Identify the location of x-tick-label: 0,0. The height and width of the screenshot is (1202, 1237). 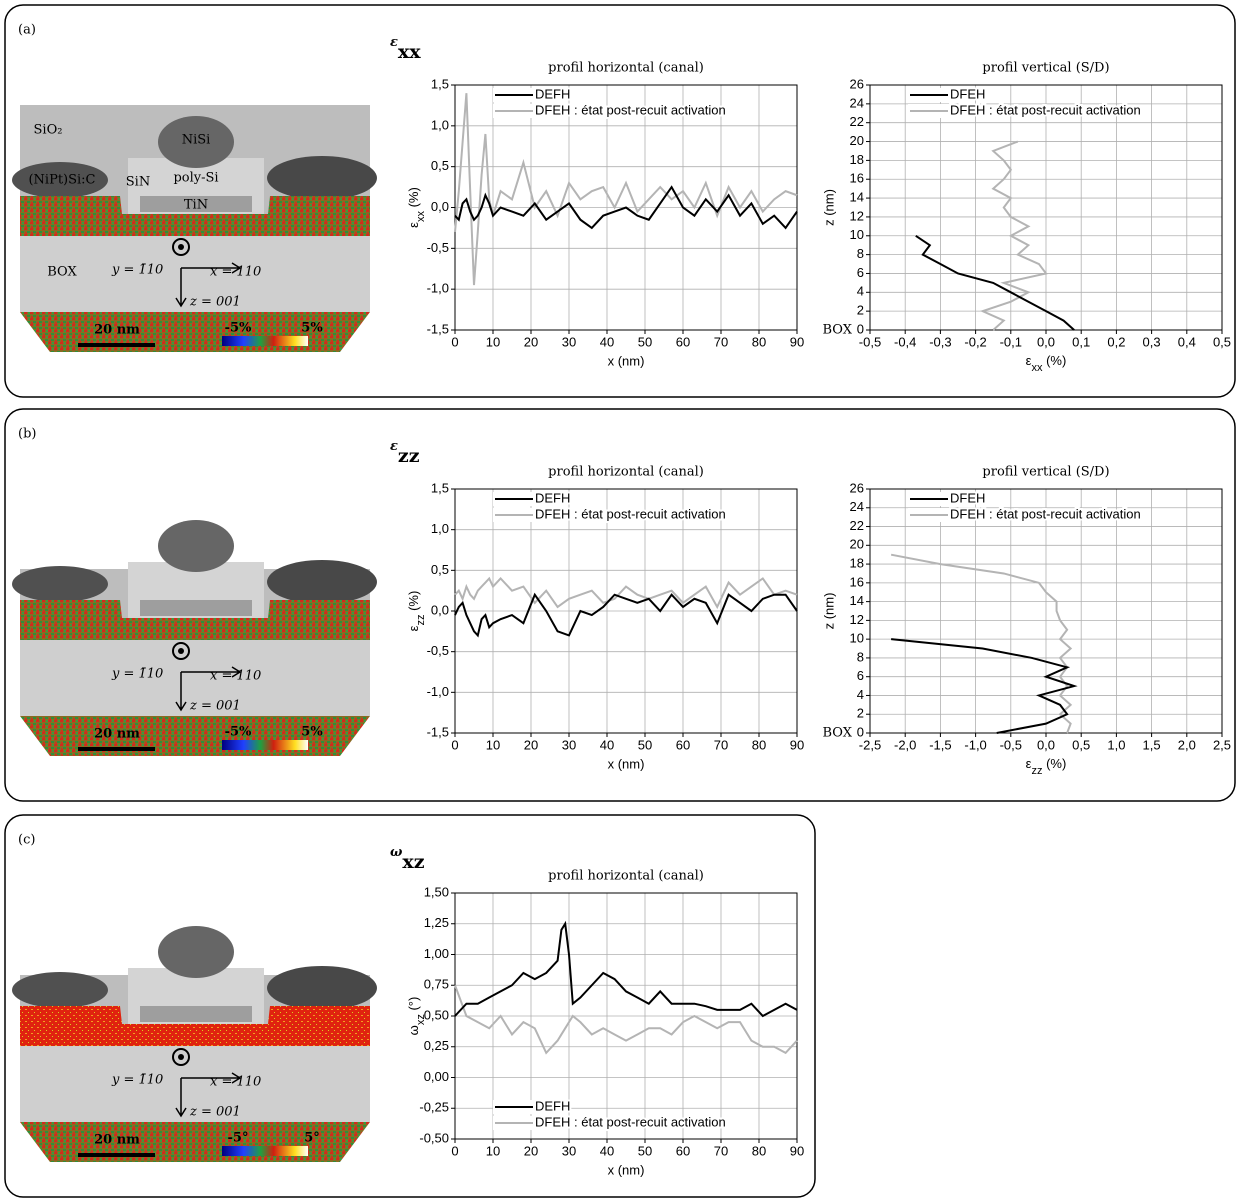
(1046, 744).